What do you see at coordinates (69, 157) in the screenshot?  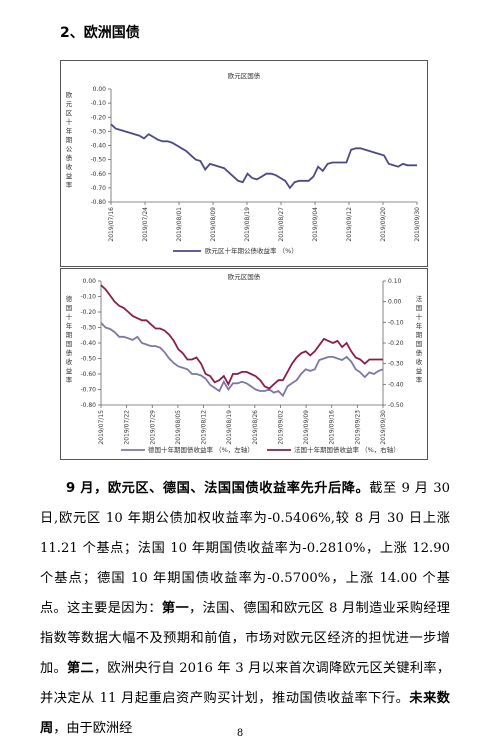 I see `y-axis-label-char: 债` at bounding box center [69, 157].